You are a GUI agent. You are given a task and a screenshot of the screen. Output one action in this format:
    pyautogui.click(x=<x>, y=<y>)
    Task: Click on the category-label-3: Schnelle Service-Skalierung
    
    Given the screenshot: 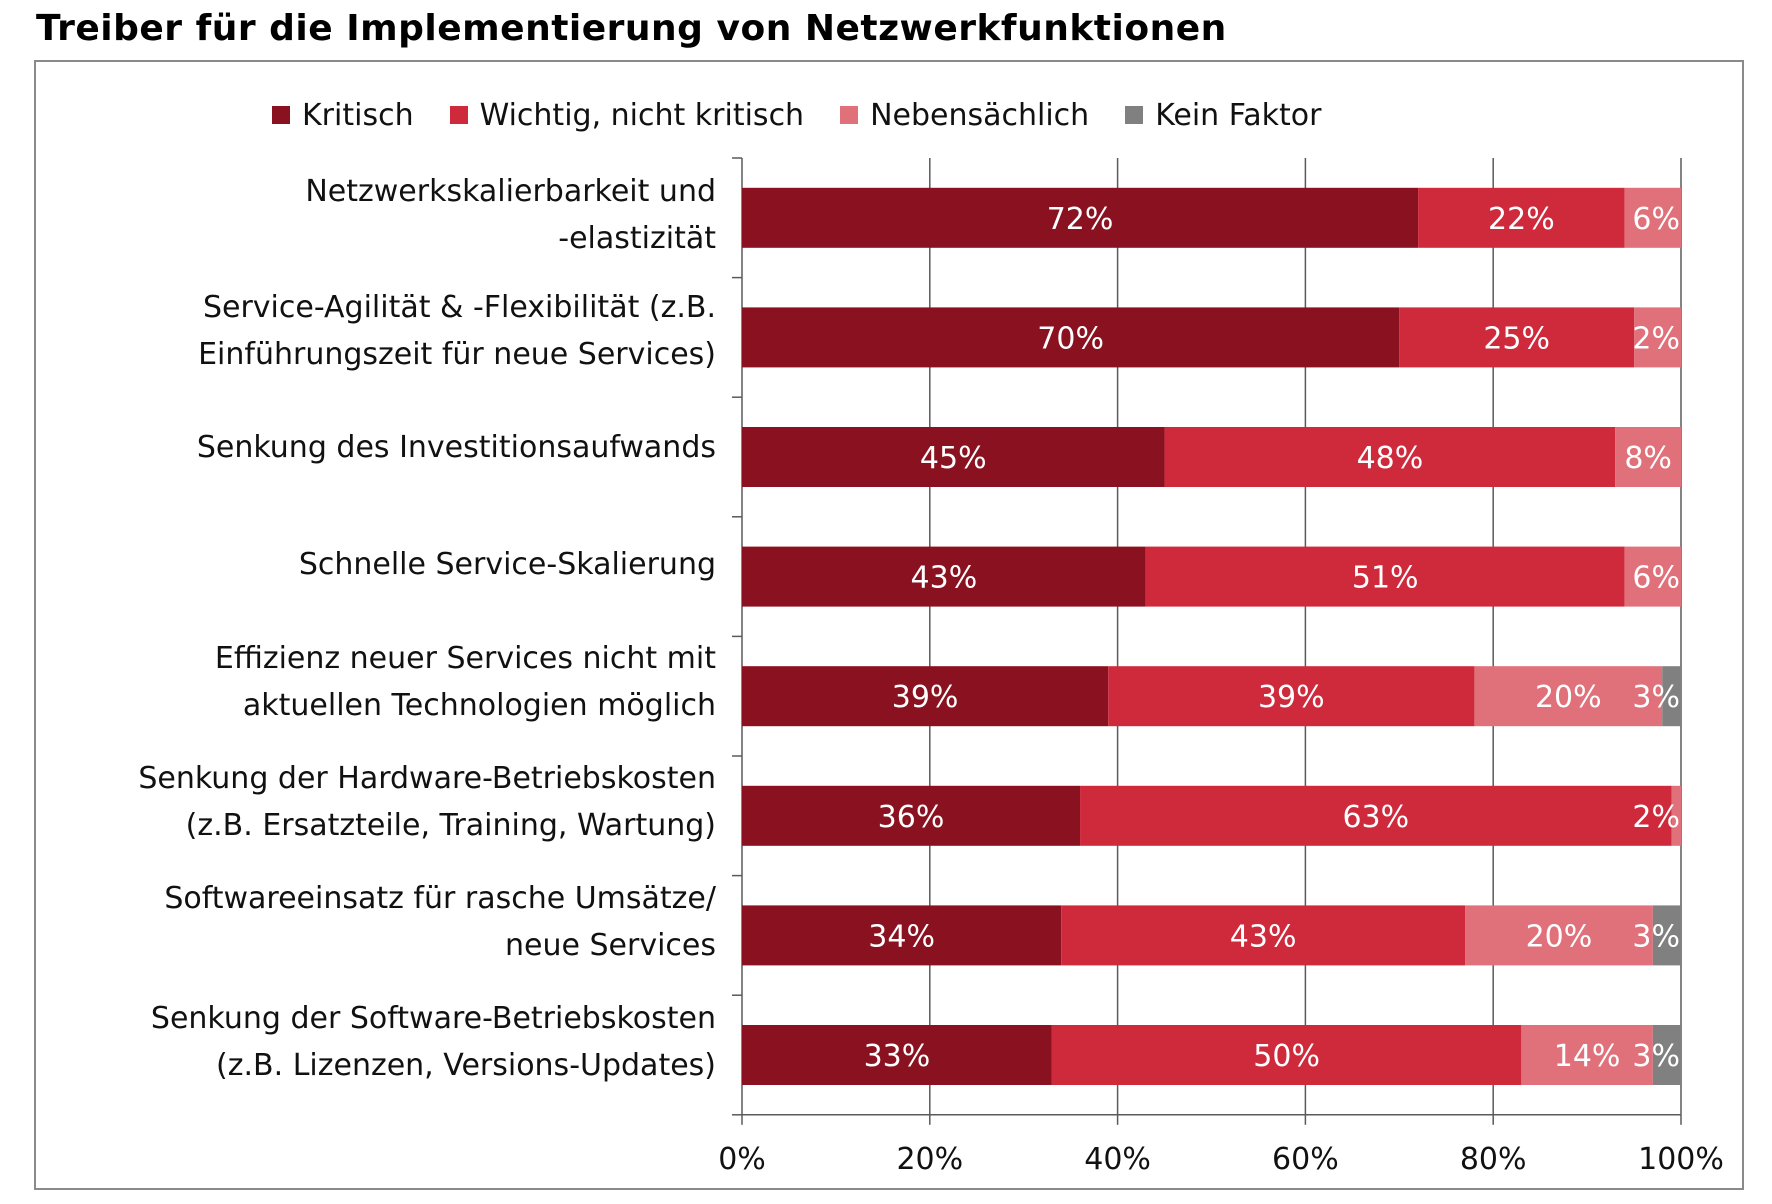 What is the action you would take?
    pyautogui.click(x=507, y=564)
    